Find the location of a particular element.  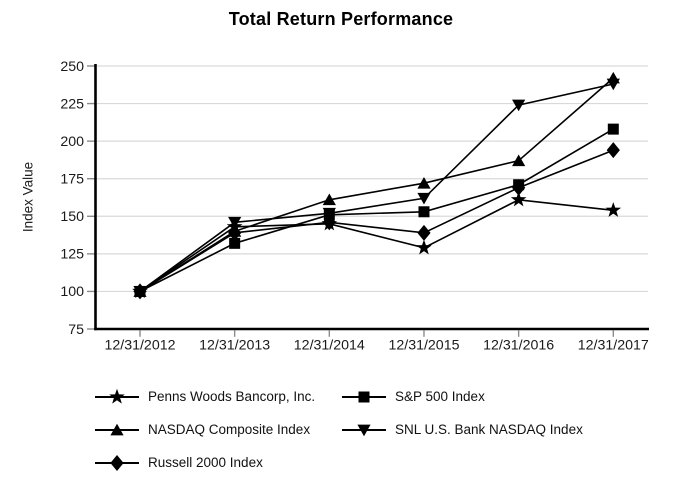

legend-label: Russell 2000 Index is located at coordinates (205, 462).